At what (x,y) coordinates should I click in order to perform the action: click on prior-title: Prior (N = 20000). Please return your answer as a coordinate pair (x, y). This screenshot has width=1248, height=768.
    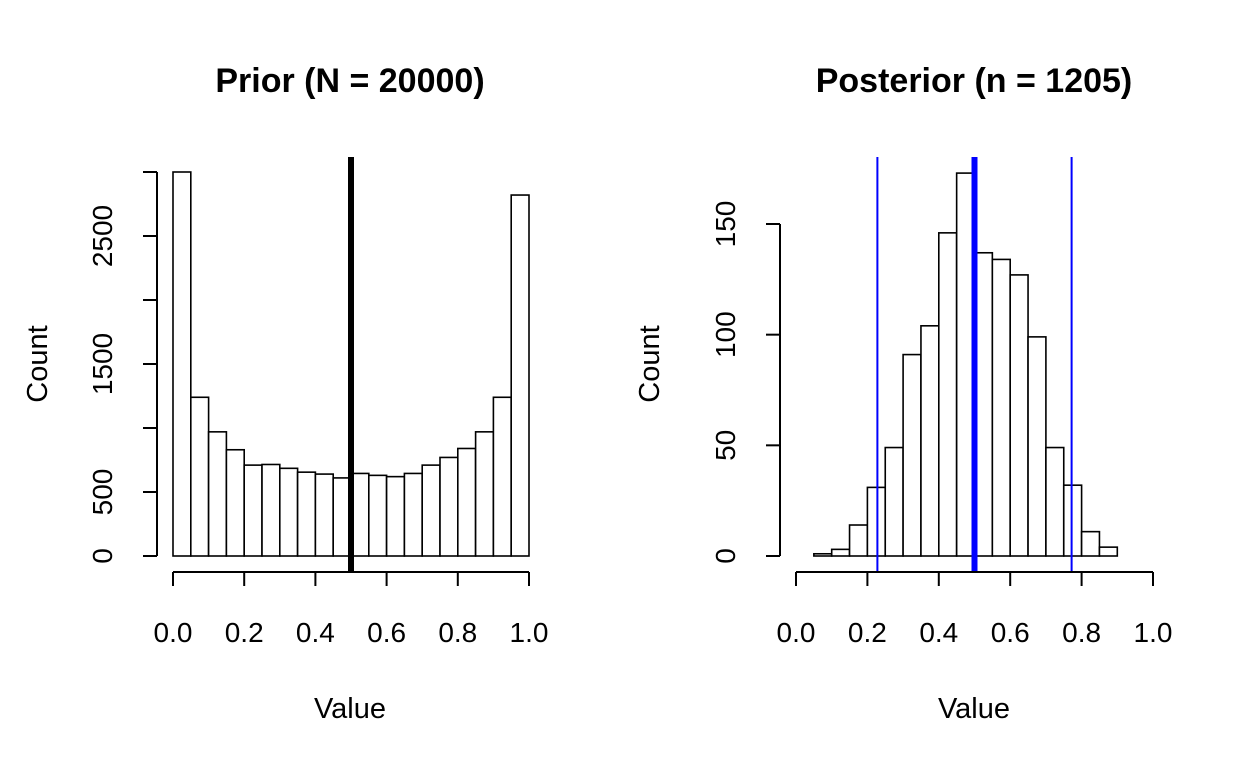
    Looking at the image, I should click on (349, 81).